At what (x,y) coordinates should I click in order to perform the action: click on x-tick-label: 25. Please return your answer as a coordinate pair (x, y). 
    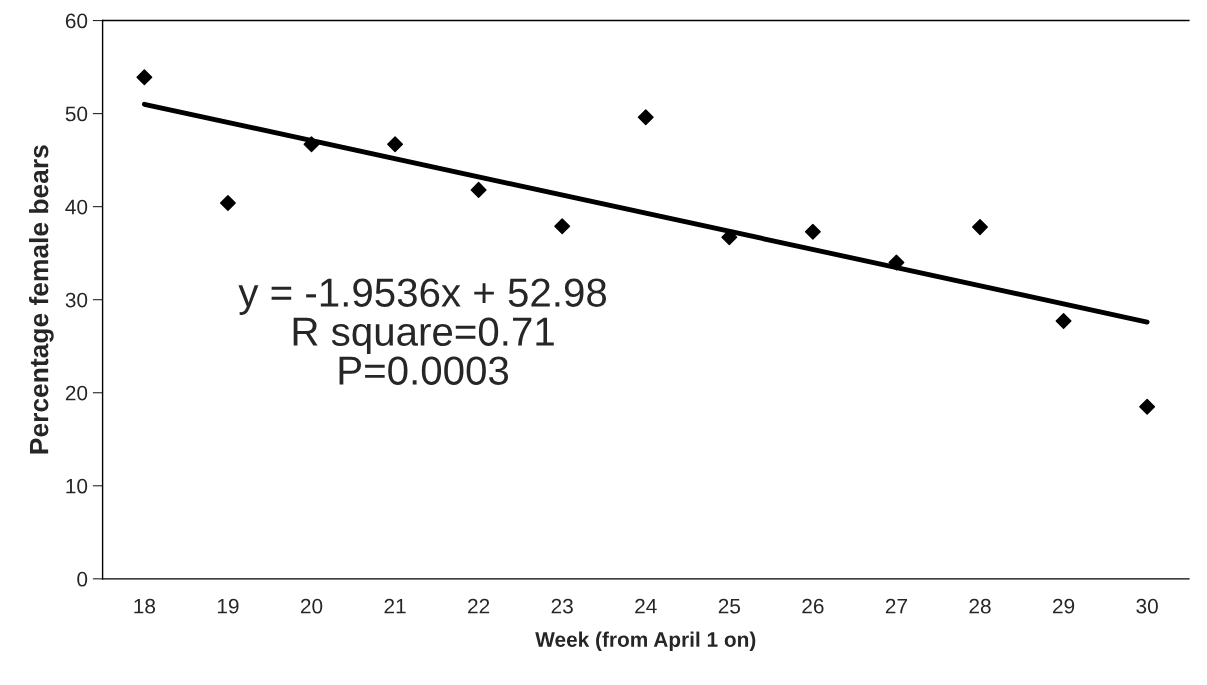
    Looking at the image, I should click on (729, 606).